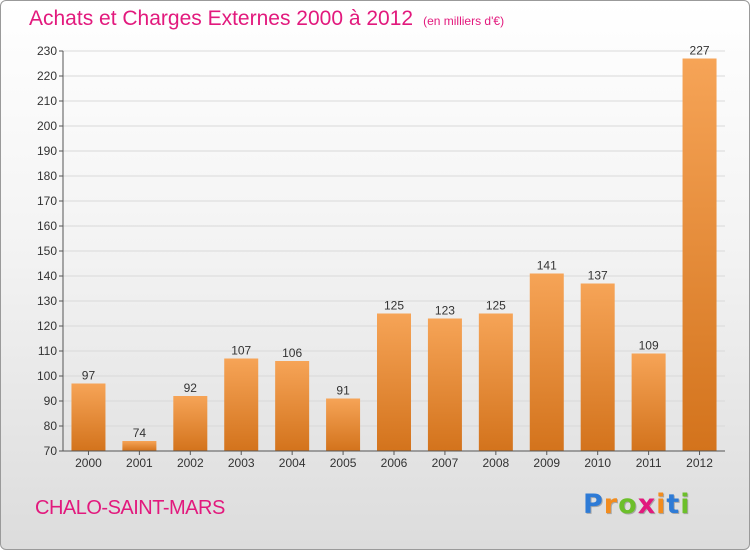 This screenshot has height=550, width=750. I want to click on data-label: 97, so click(89, 376).